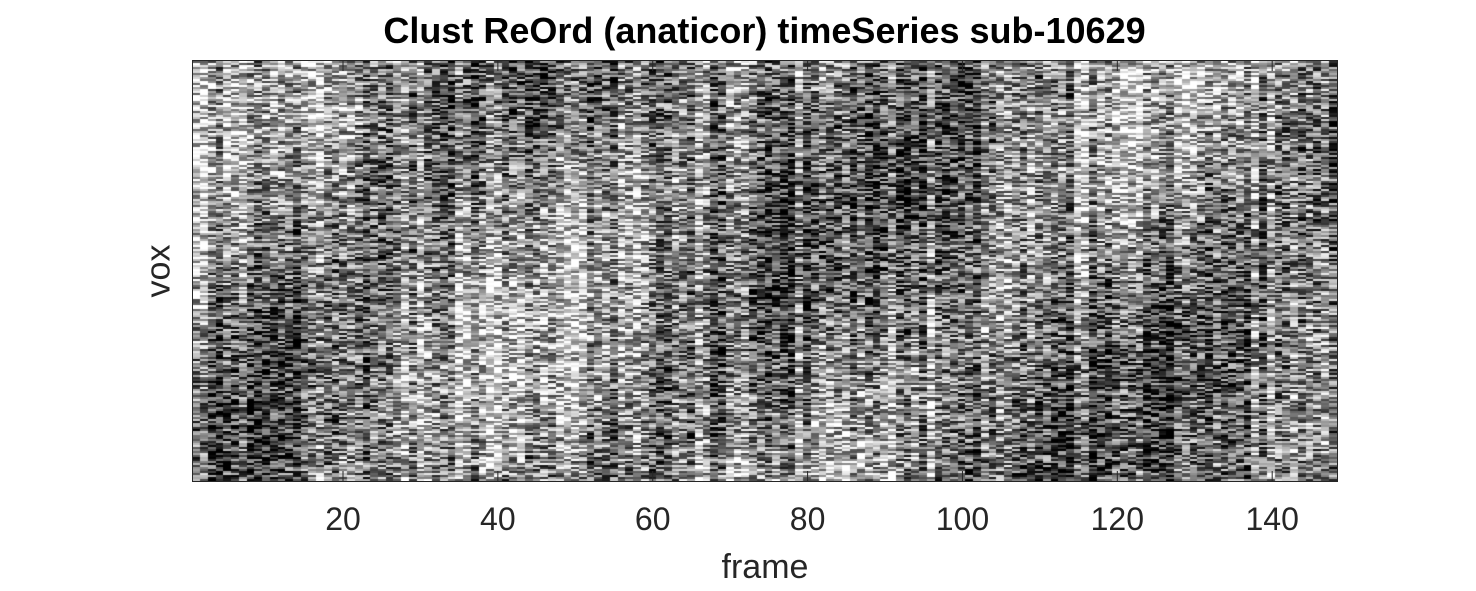  Describe the element at coordinates (808, 519) in the screenshot. I see `x-tick-label: 80` at that location.